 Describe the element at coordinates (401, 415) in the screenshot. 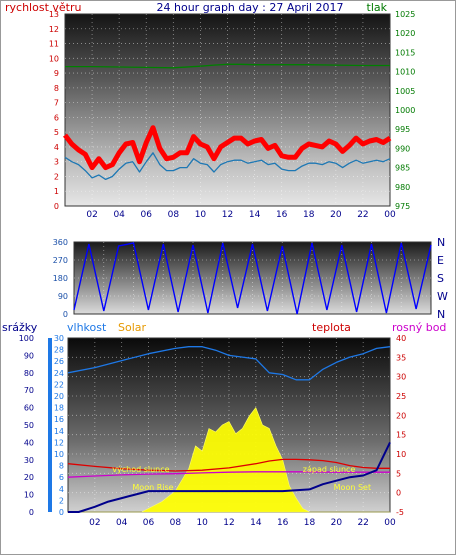

I see `temperature-tick-label: 20` at that location.